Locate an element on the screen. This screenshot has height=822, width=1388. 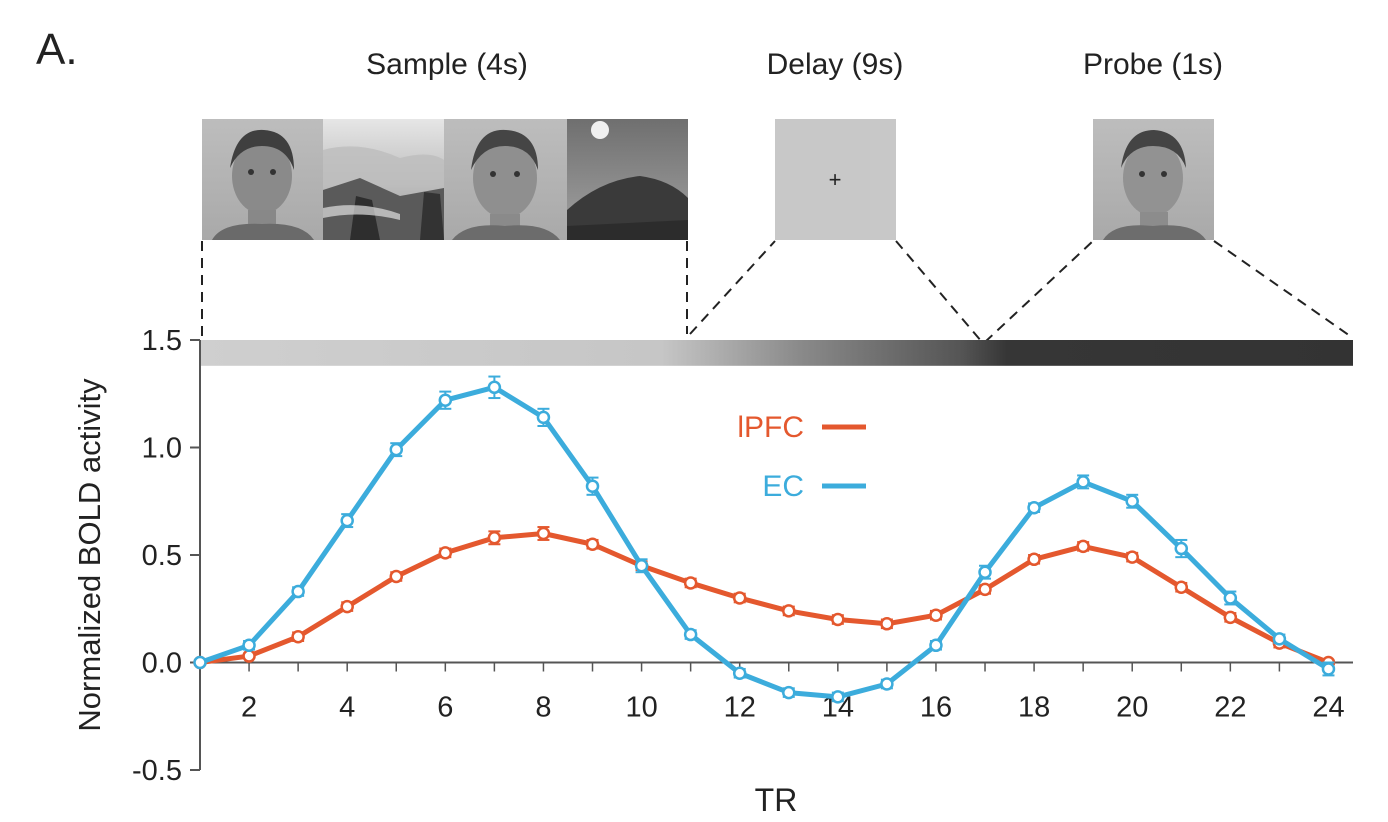
y-tick-label: 1.5 is located at coordinates (162, 341).